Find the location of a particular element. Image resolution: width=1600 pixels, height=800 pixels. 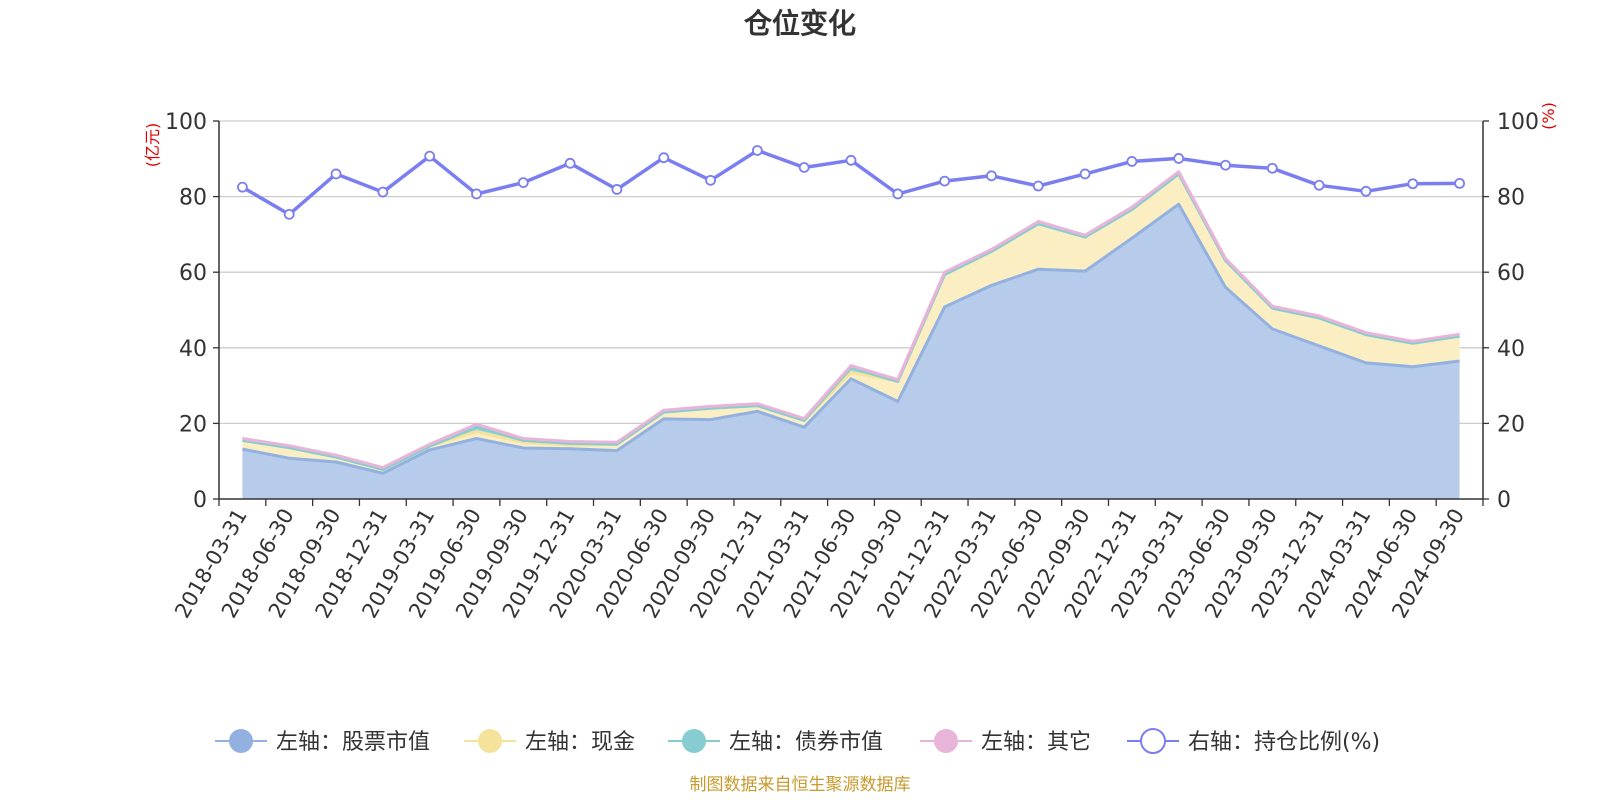

right-y-tick-label: 0 is located at coordinates (1504, 500).